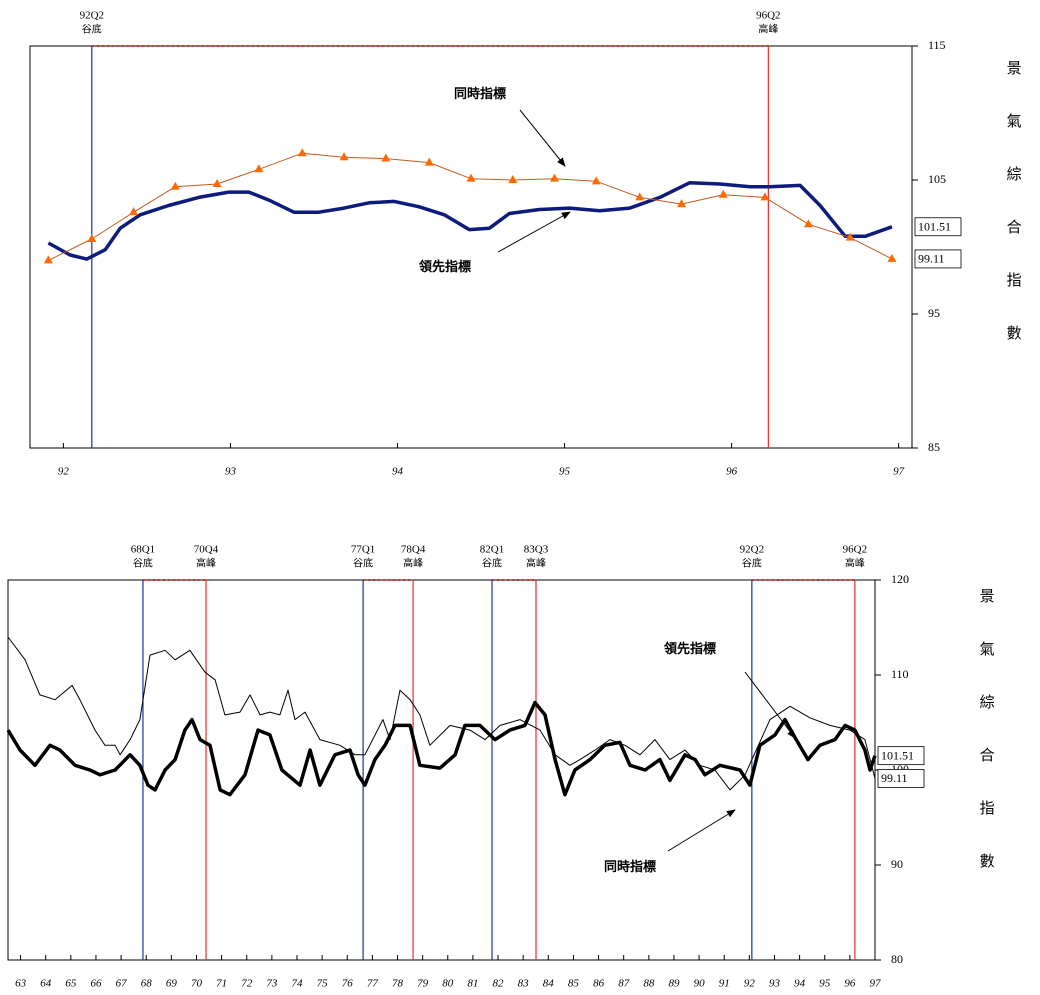 This screenshot has width=1040, height=995. Describe the element at coordinates (897, 755) in the screenshot. I see `end-value-label: 101.51` at that location.